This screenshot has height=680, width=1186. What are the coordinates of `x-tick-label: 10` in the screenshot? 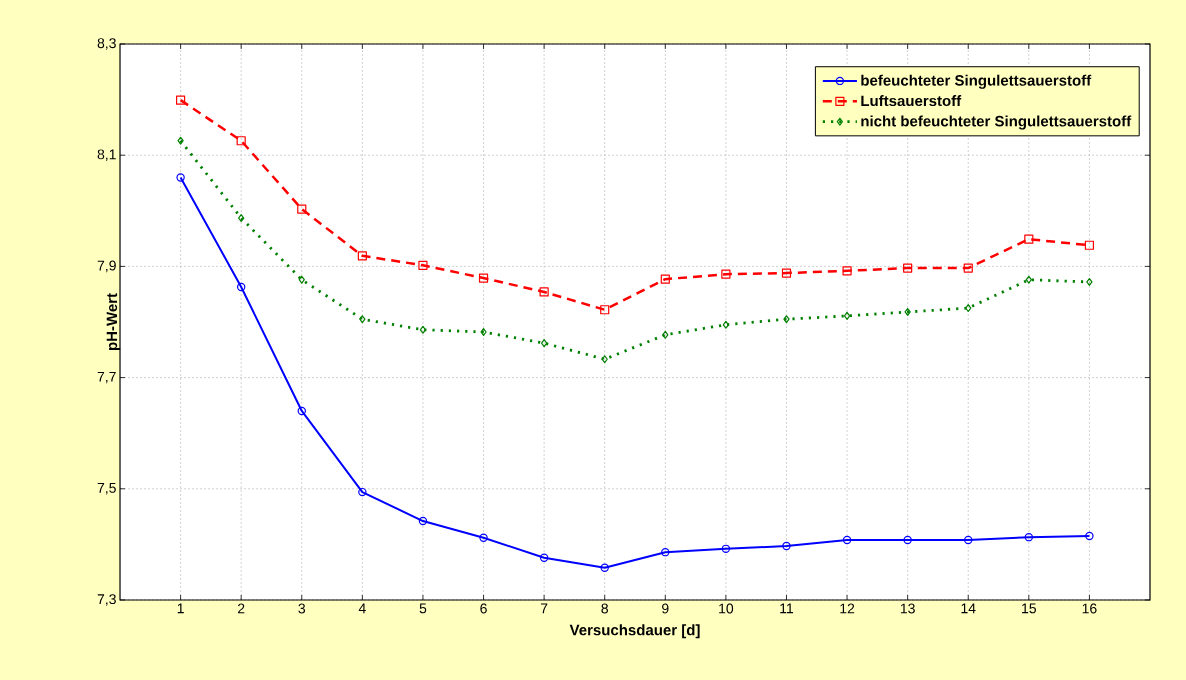 It's located at (726, 608).